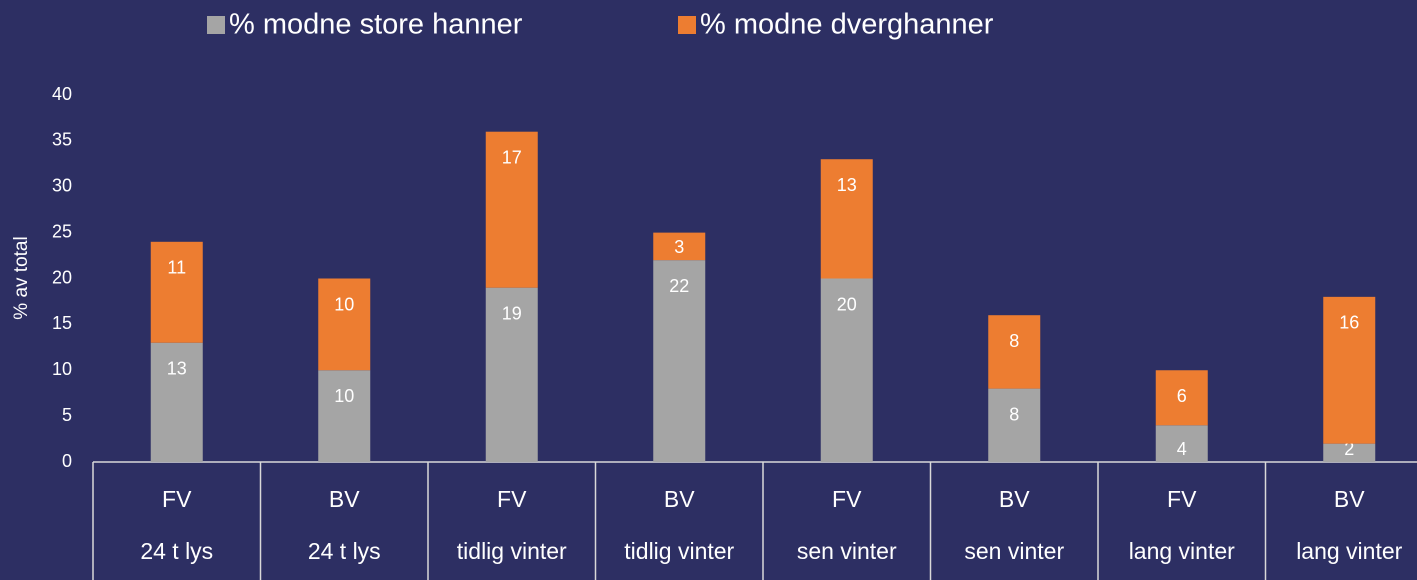 The height and width of the screenshot is (580, 1417). What do you see at coordinates (62, 94) in the screenshot?
I see `y-tick-label: 40` at bounding box center [62, 94].